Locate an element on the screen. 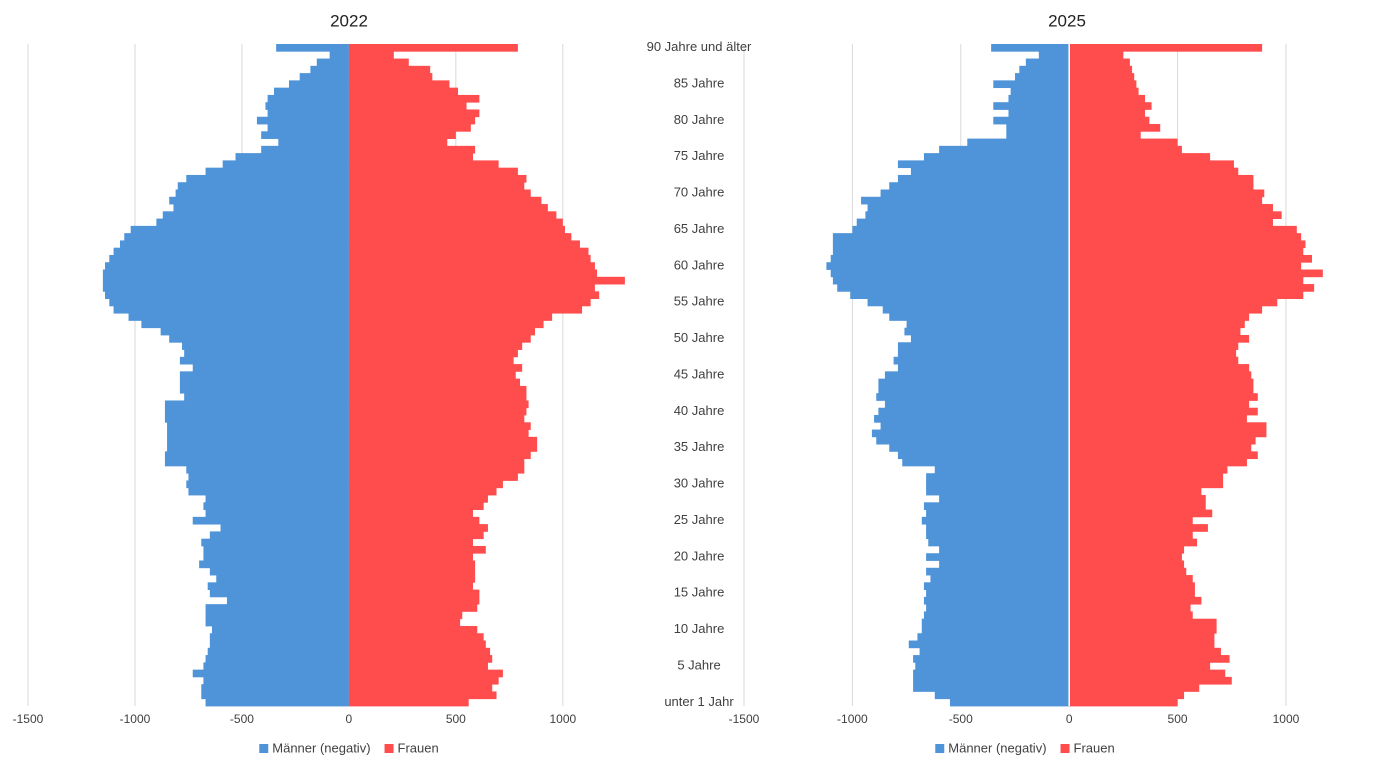 This screenshot has height=770, width=1388. y-tick-label: 60 Jahre is located at coordinates (699, 264).